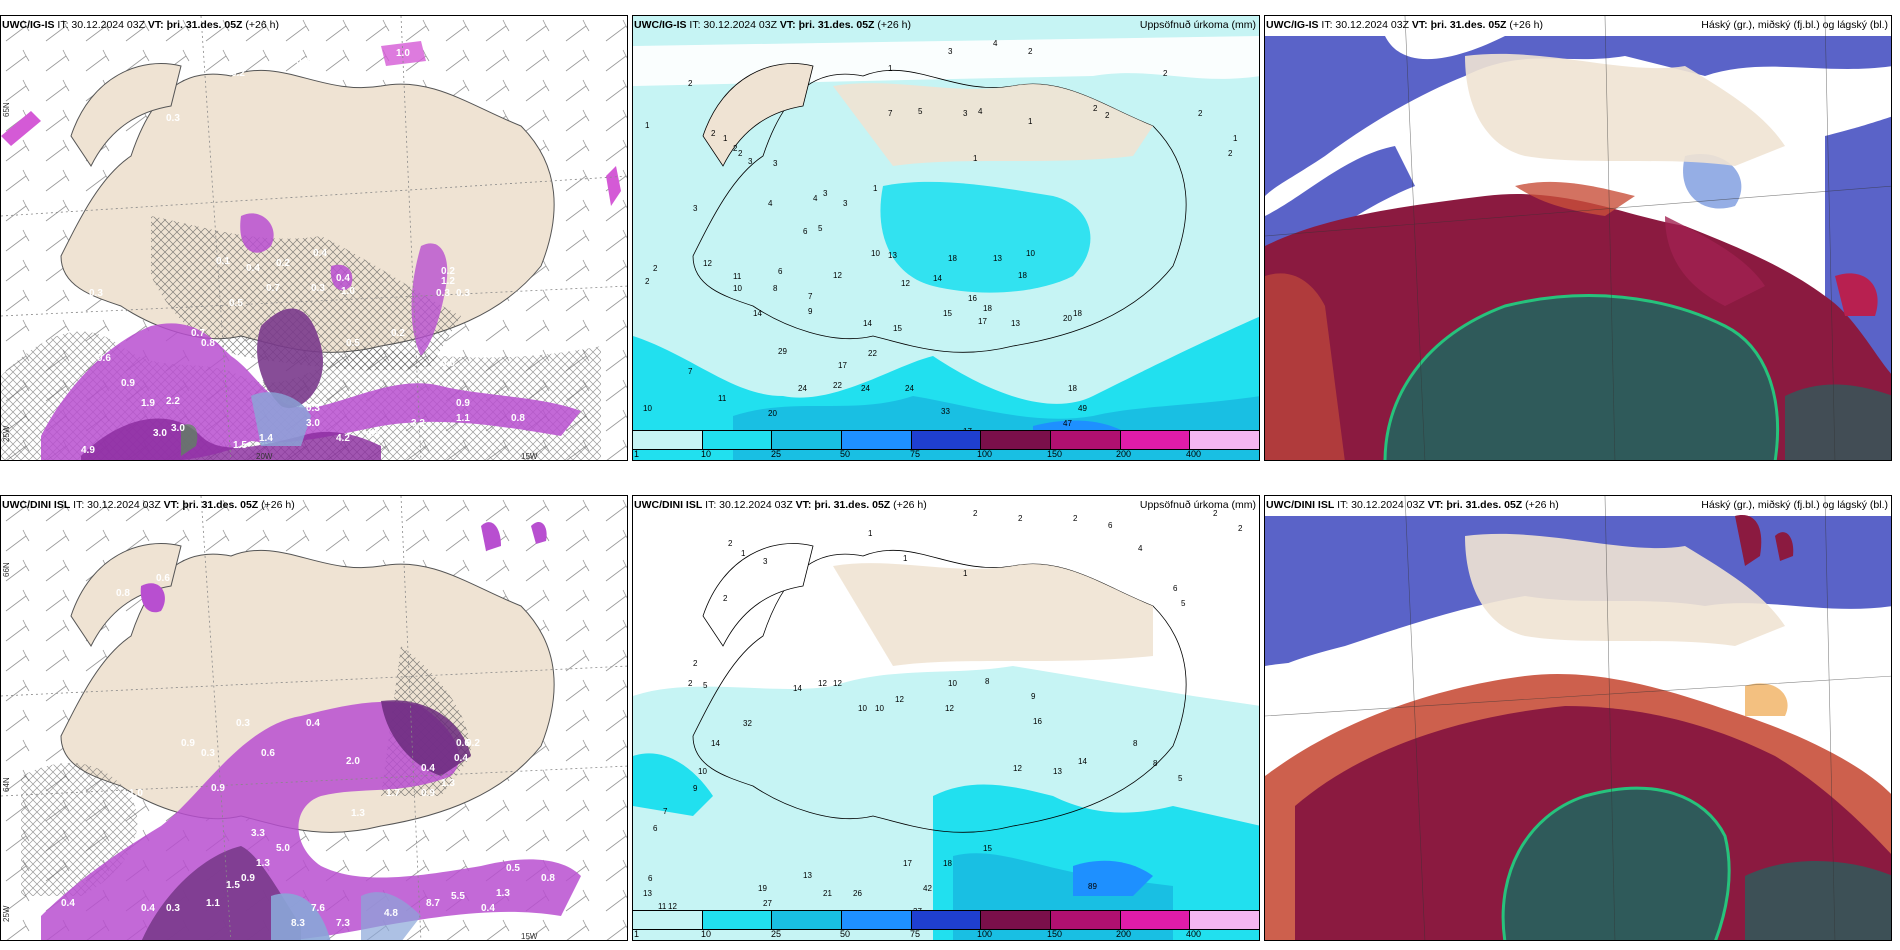 The width and height of the screenshot is (1900, 950). Describe the element at coordinates (136, 793) in the screenshot. I see `value-label: 1.0` at that location.